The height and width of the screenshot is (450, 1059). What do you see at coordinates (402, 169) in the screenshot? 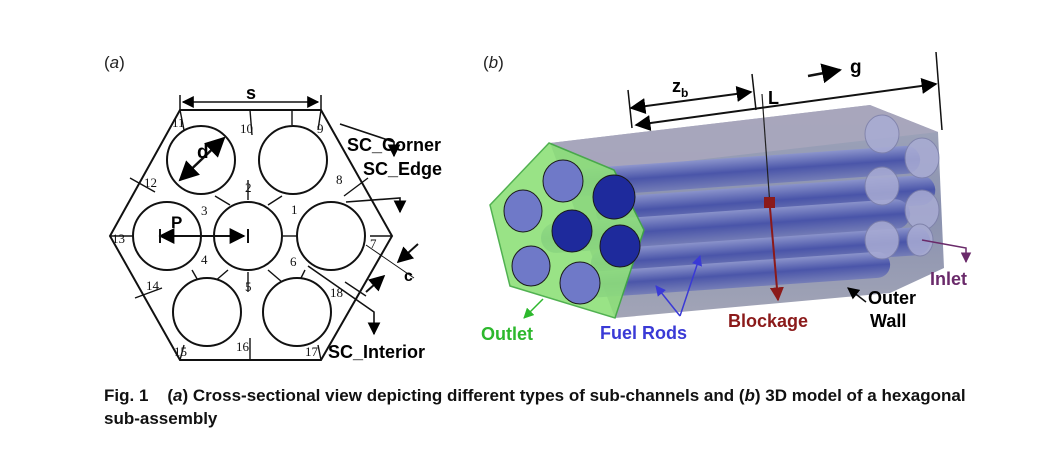
I see `callout-sc-edge: SC_Edge` at bounding box center [402, 169].